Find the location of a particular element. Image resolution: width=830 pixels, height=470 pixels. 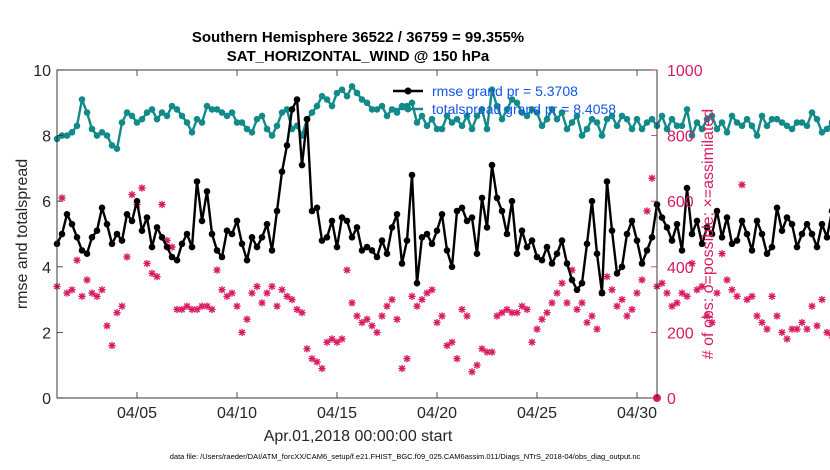

x-tick-label: 04/05 is located at coordinates (137, 413).